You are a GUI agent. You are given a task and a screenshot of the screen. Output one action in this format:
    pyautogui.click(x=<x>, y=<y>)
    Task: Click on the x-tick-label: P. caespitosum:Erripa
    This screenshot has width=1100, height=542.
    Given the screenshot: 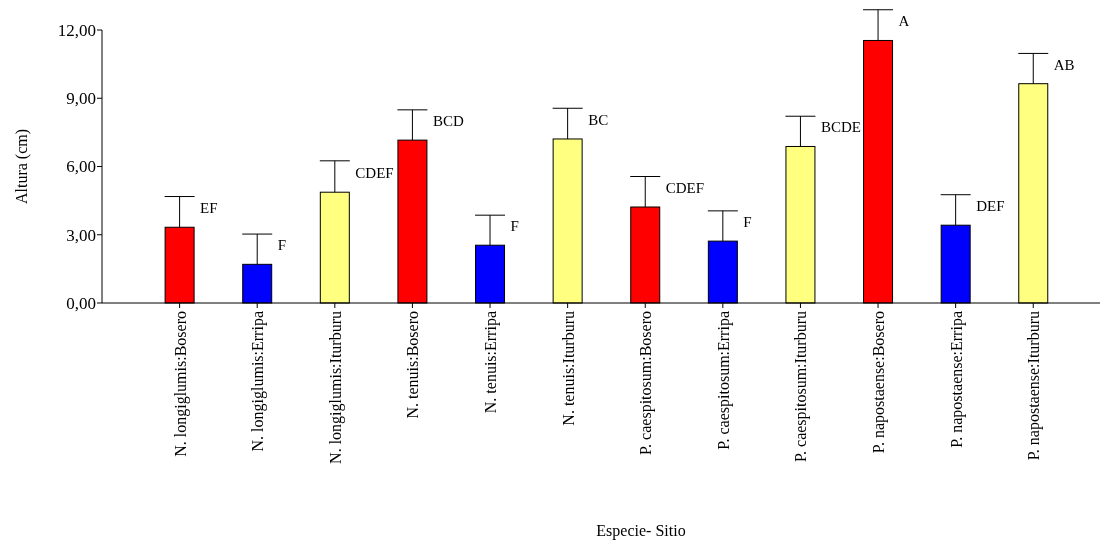 What is the action you would take?
    pyautogui.click(x=723, y=380)
    